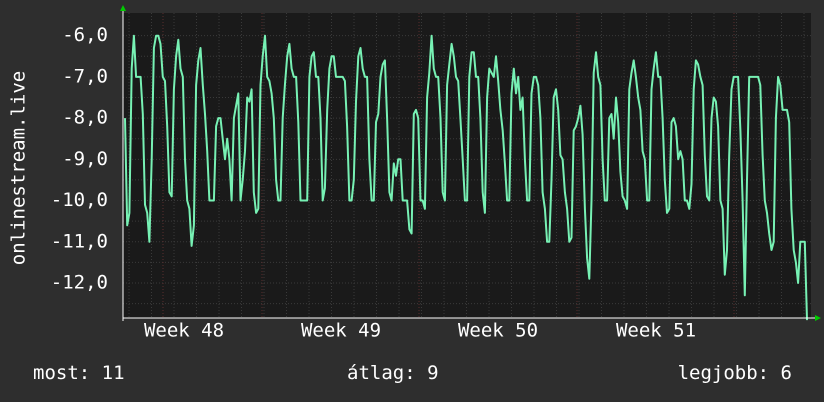 This screenshot has width=824, height=402. I want to click on best-stat: legjobb: 6, so click(735, 373).